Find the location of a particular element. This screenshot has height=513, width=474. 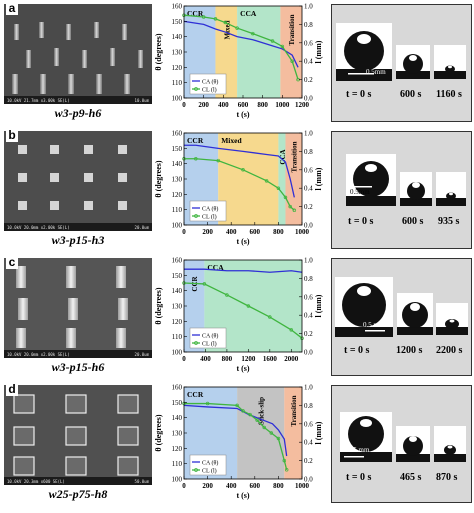

sem-image: 10.0kV 20.0mm x2.00k SE(L) 20.0um is located at coordinates (78, 181).